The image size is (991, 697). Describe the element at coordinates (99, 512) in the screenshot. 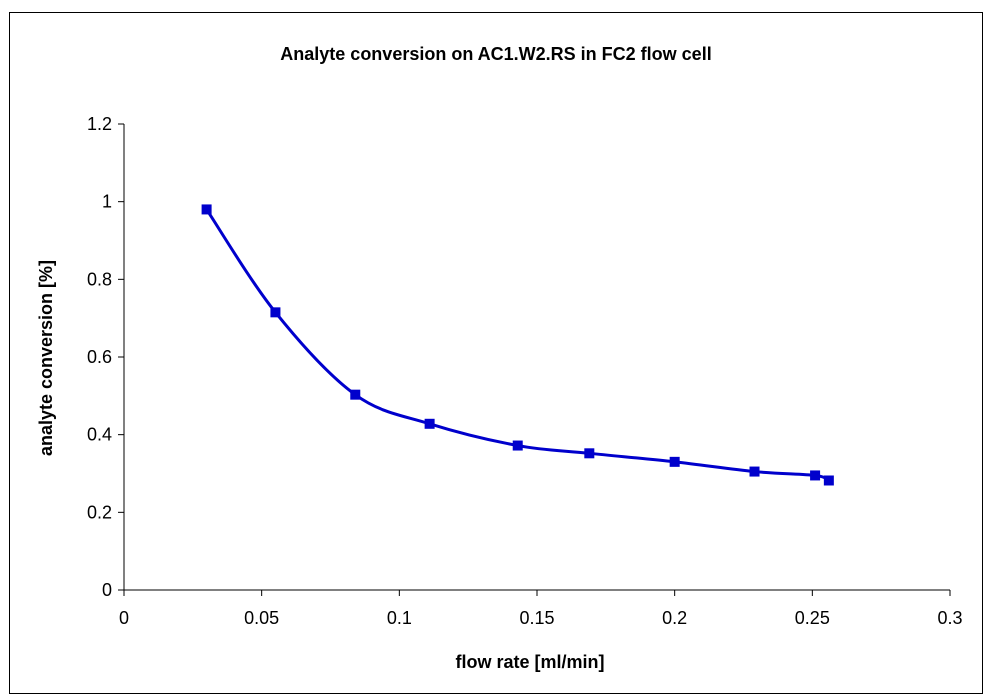

I see `y-tick-label: 0.2` at that location.